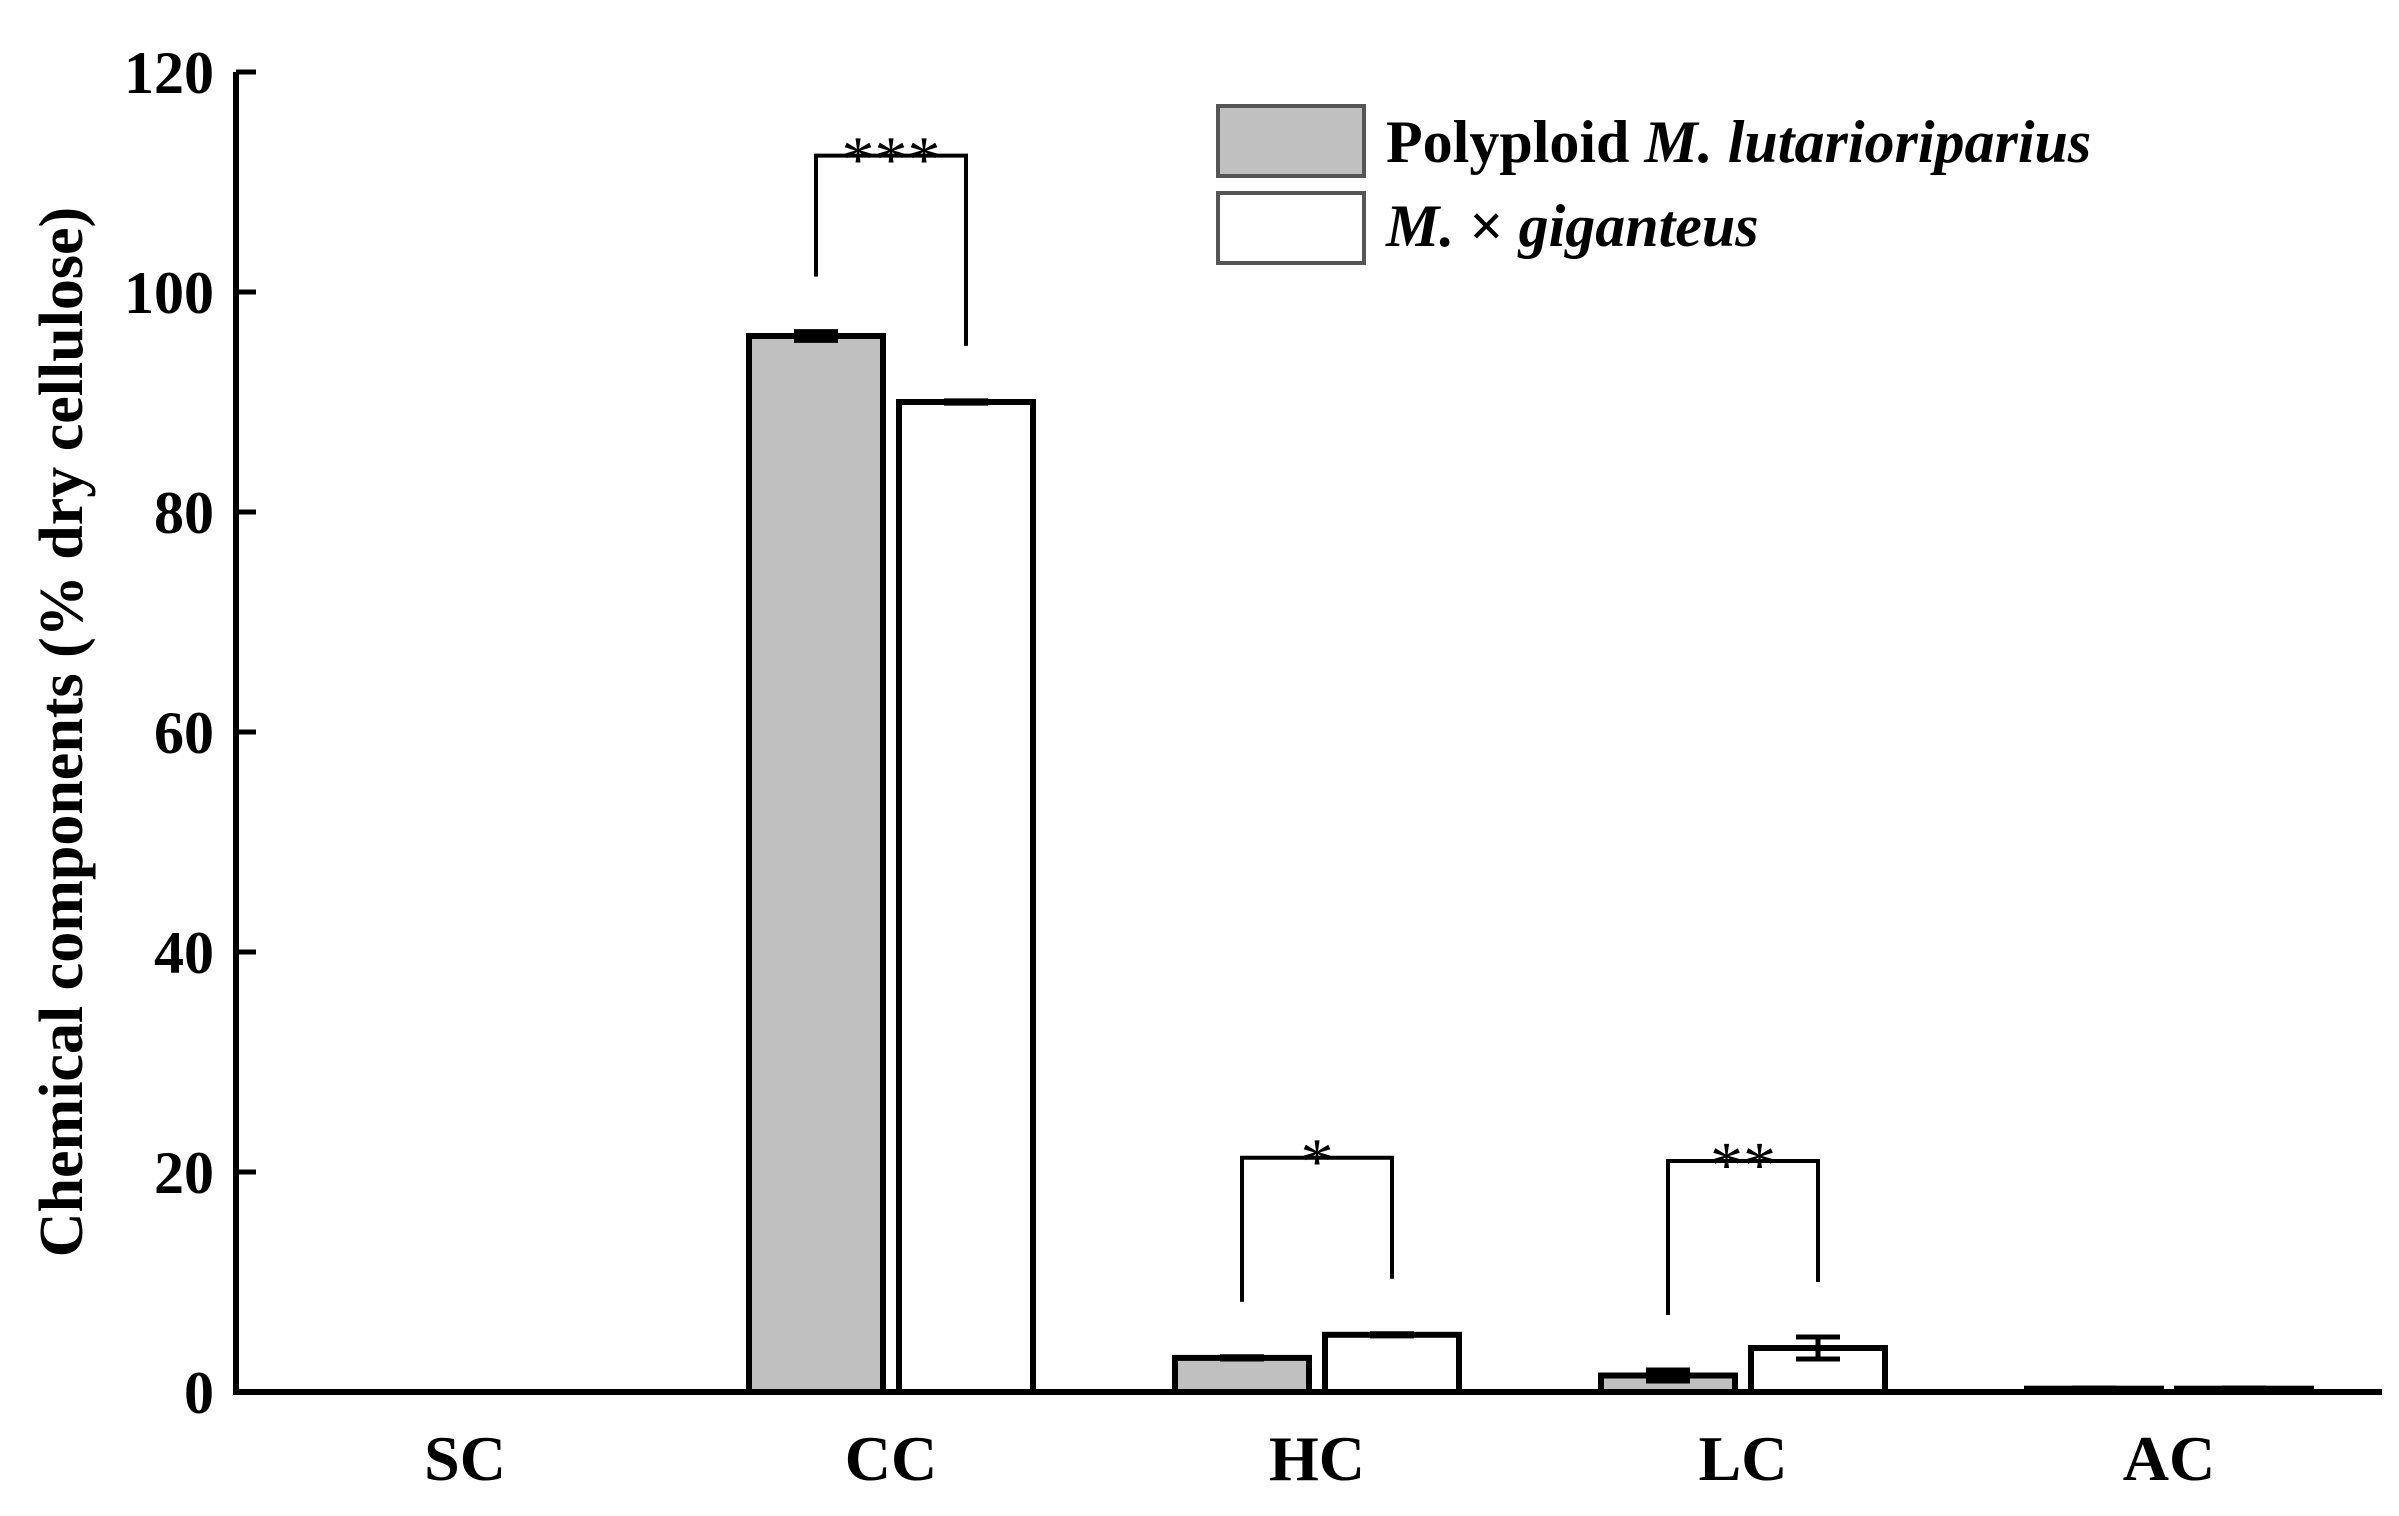  I want to click on x-tick-label: LC, so click(1743, 1458).